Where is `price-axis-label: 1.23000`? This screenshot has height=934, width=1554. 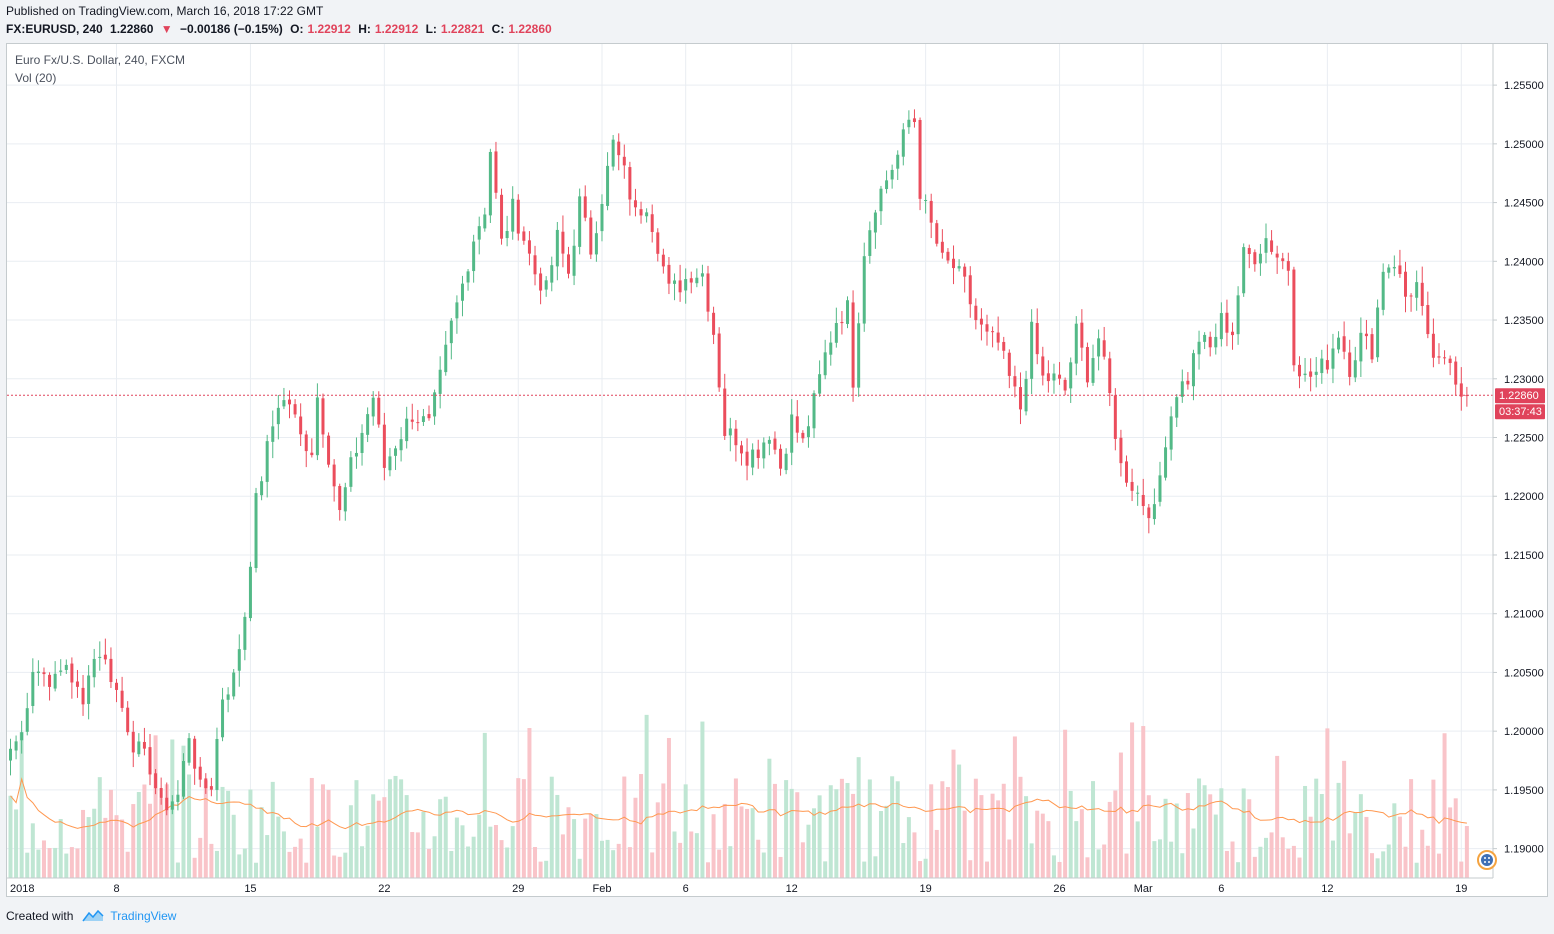 price-axis-label: 1.23000 is located at coordinates (1524, 380).